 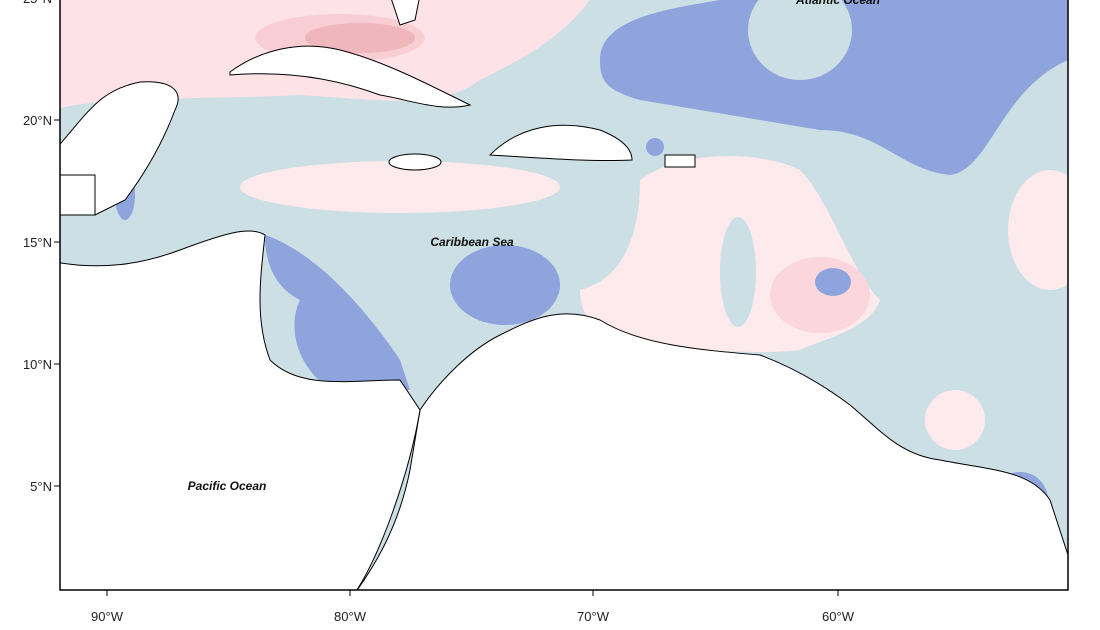 What do you see at coordinates (37, 242) in the screenshot?
I see `lat-tick-label: 15°N` at bounding box center [37, 242].